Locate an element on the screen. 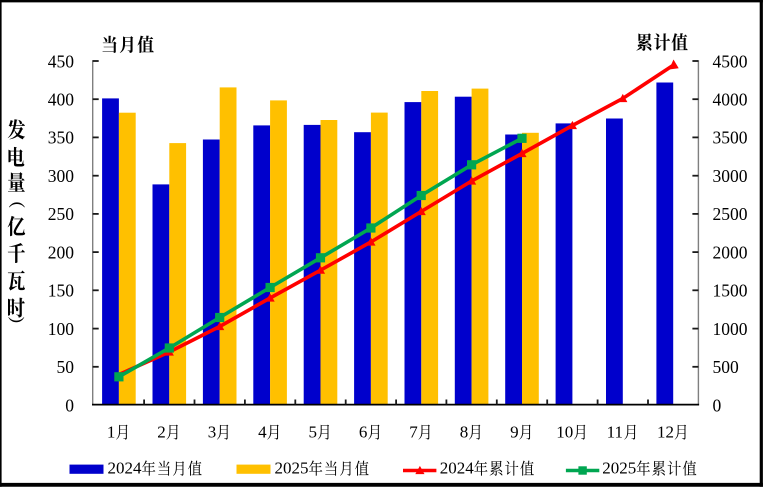 This screenshot has width=766, height=489. svg-text: 150 is located at coordinates (61, 291).